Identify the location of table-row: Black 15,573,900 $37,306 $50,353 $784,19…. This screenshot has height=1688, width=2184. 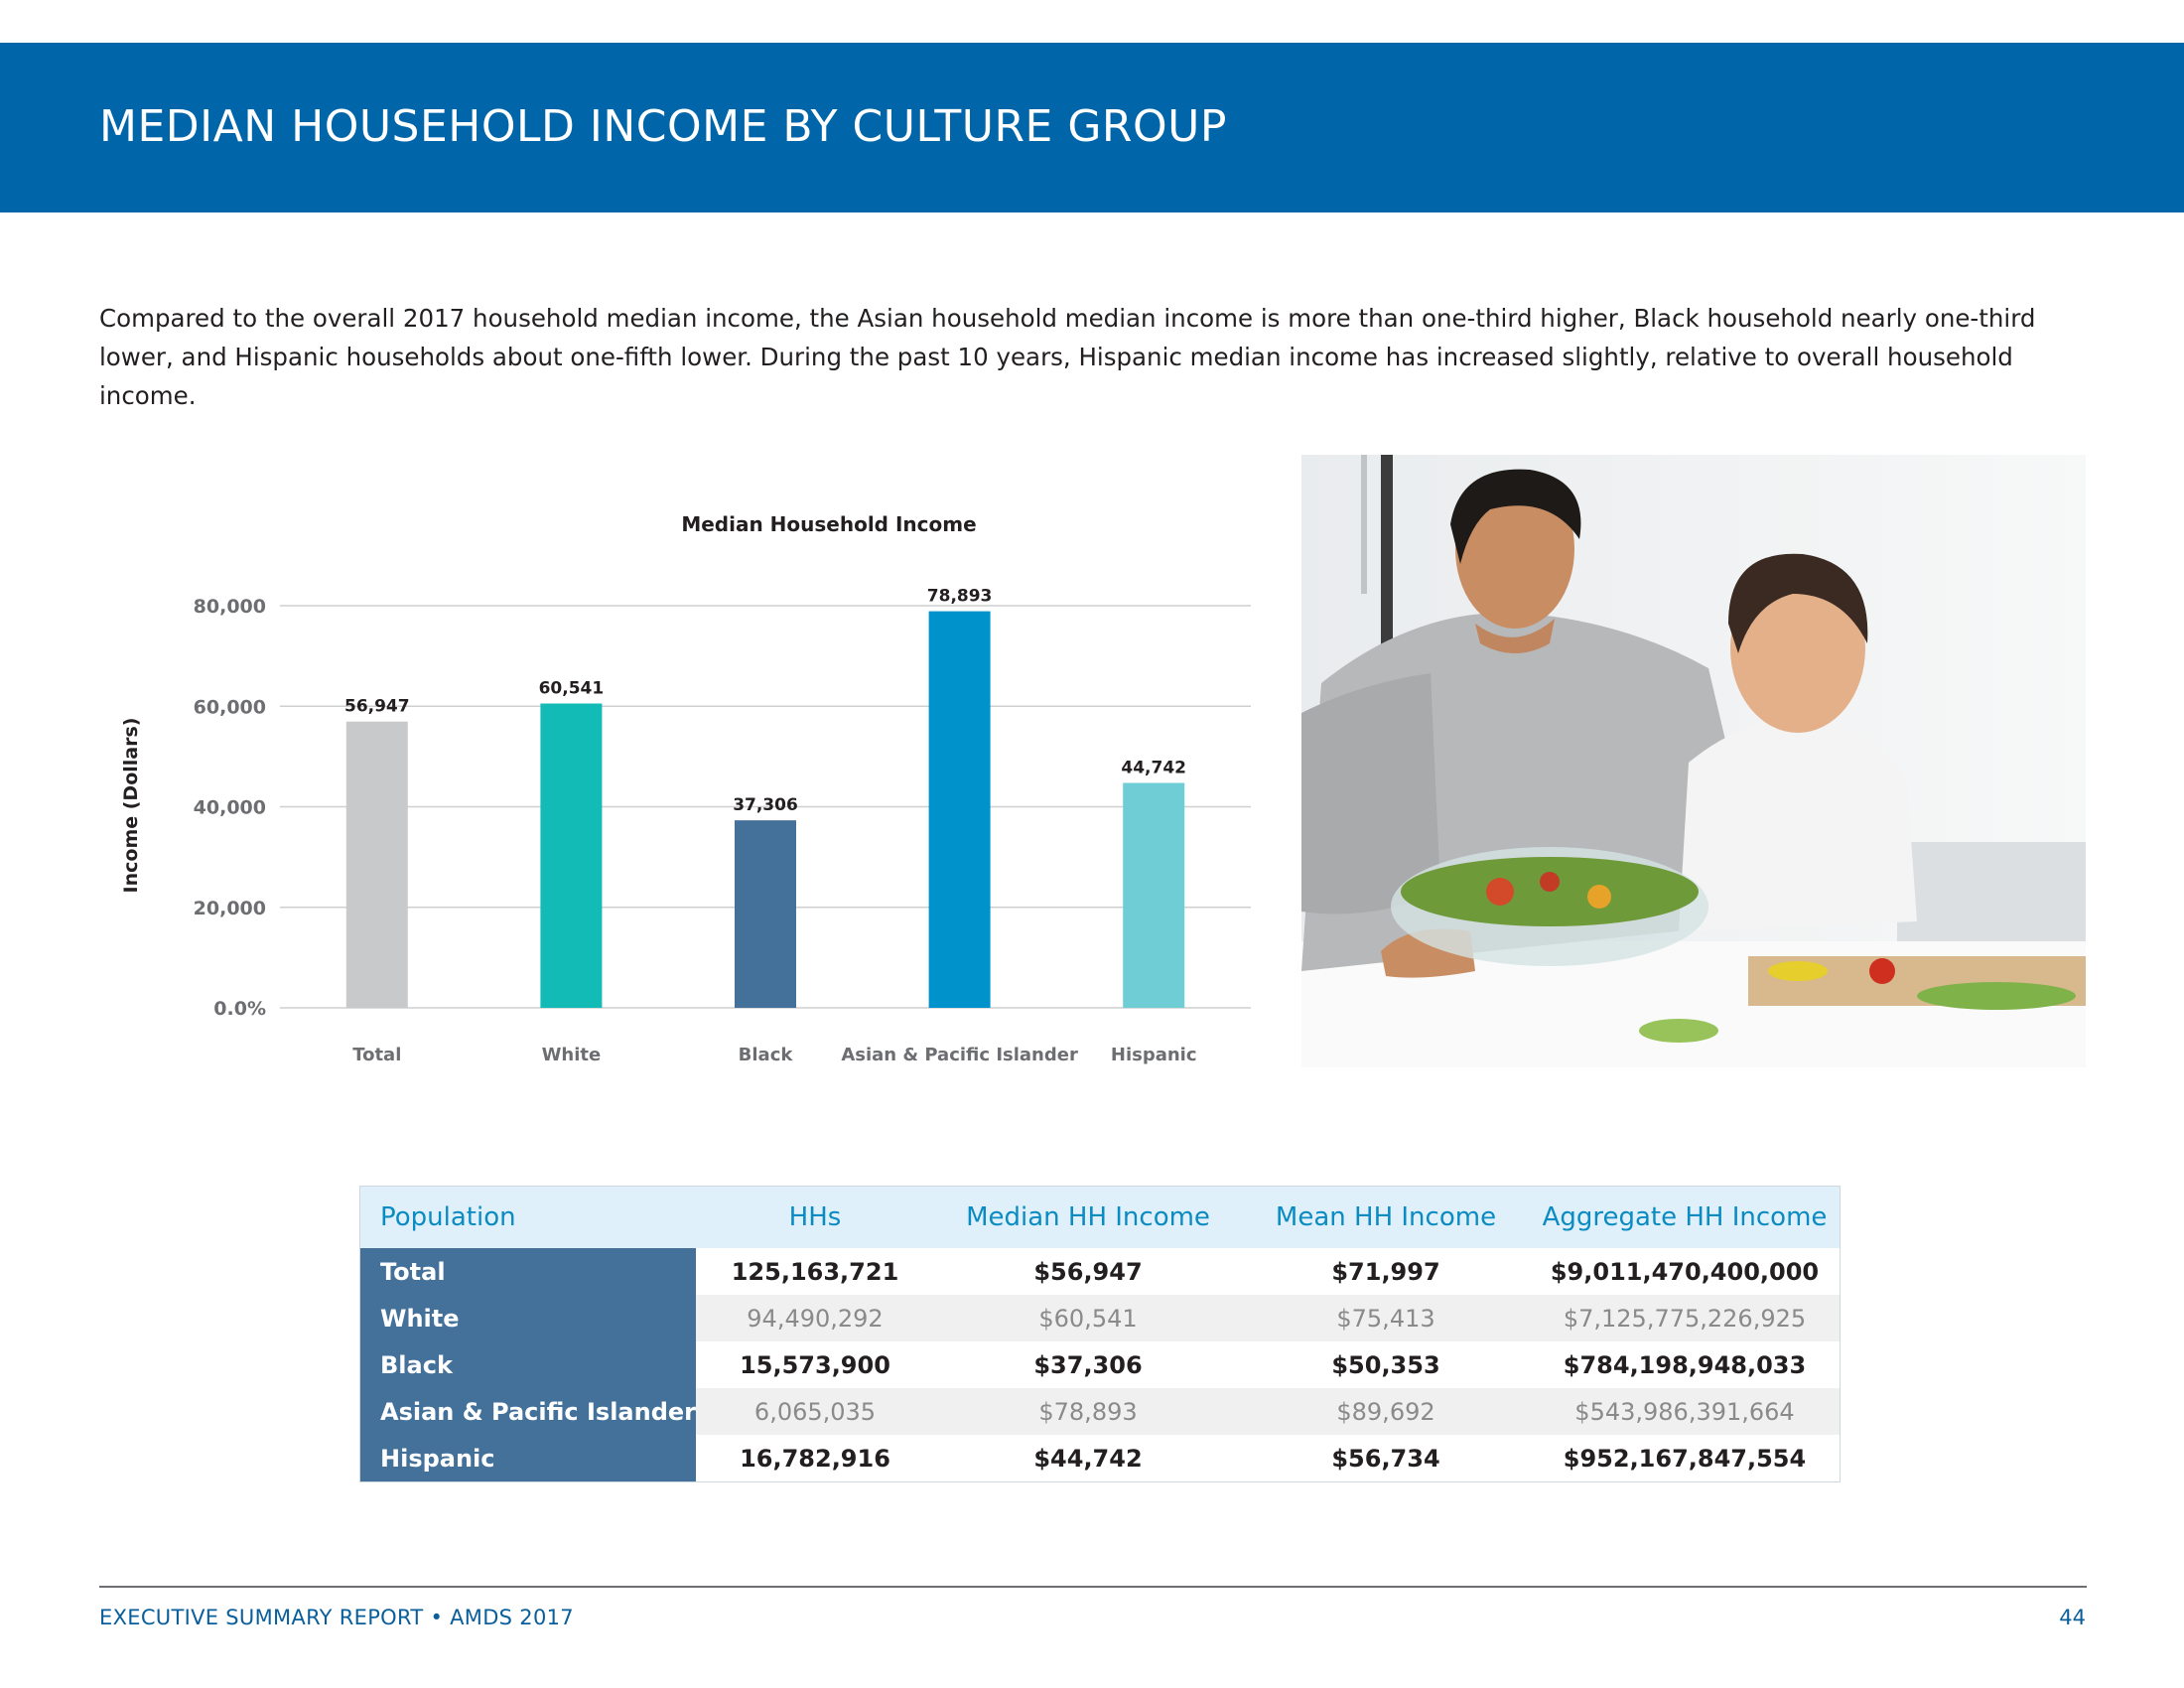
(1100, 1364).